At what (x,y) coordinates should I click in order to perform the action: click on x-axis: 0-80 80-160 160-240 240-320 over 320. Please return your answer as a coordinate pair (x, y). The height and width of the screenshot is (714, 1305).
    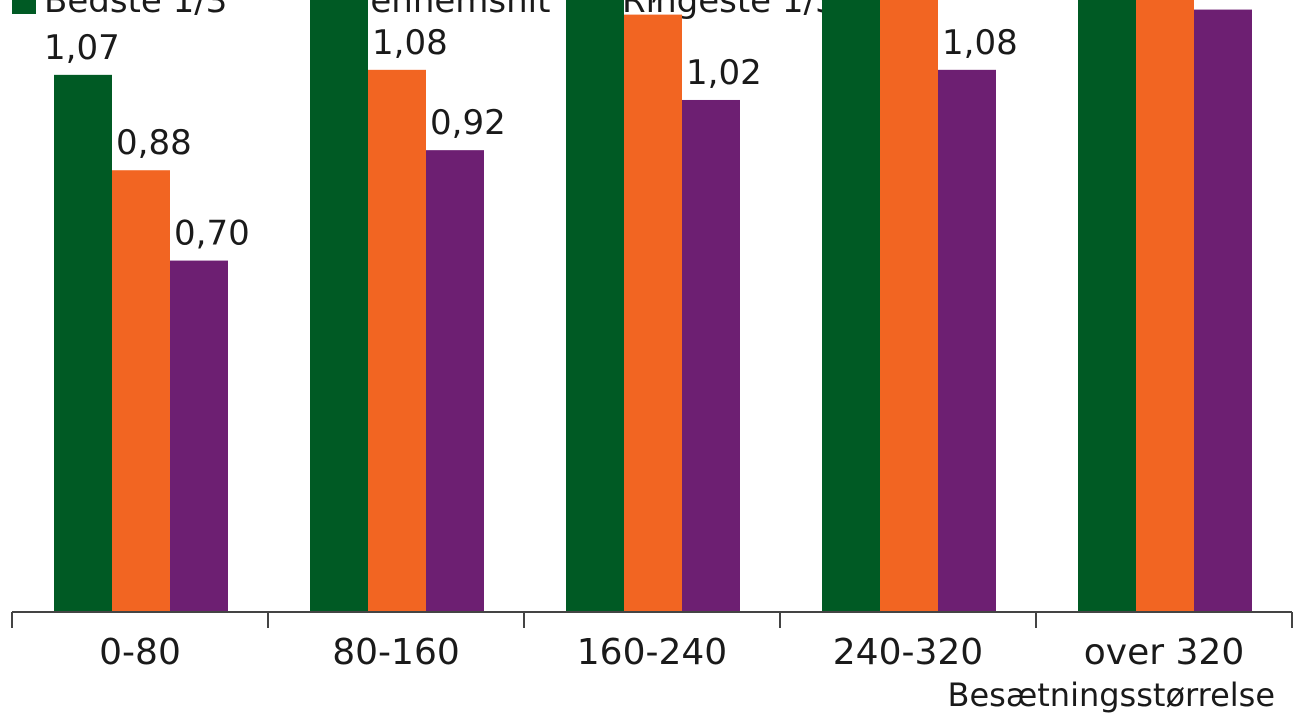
    Looking at the image, I should click on (652, 642).